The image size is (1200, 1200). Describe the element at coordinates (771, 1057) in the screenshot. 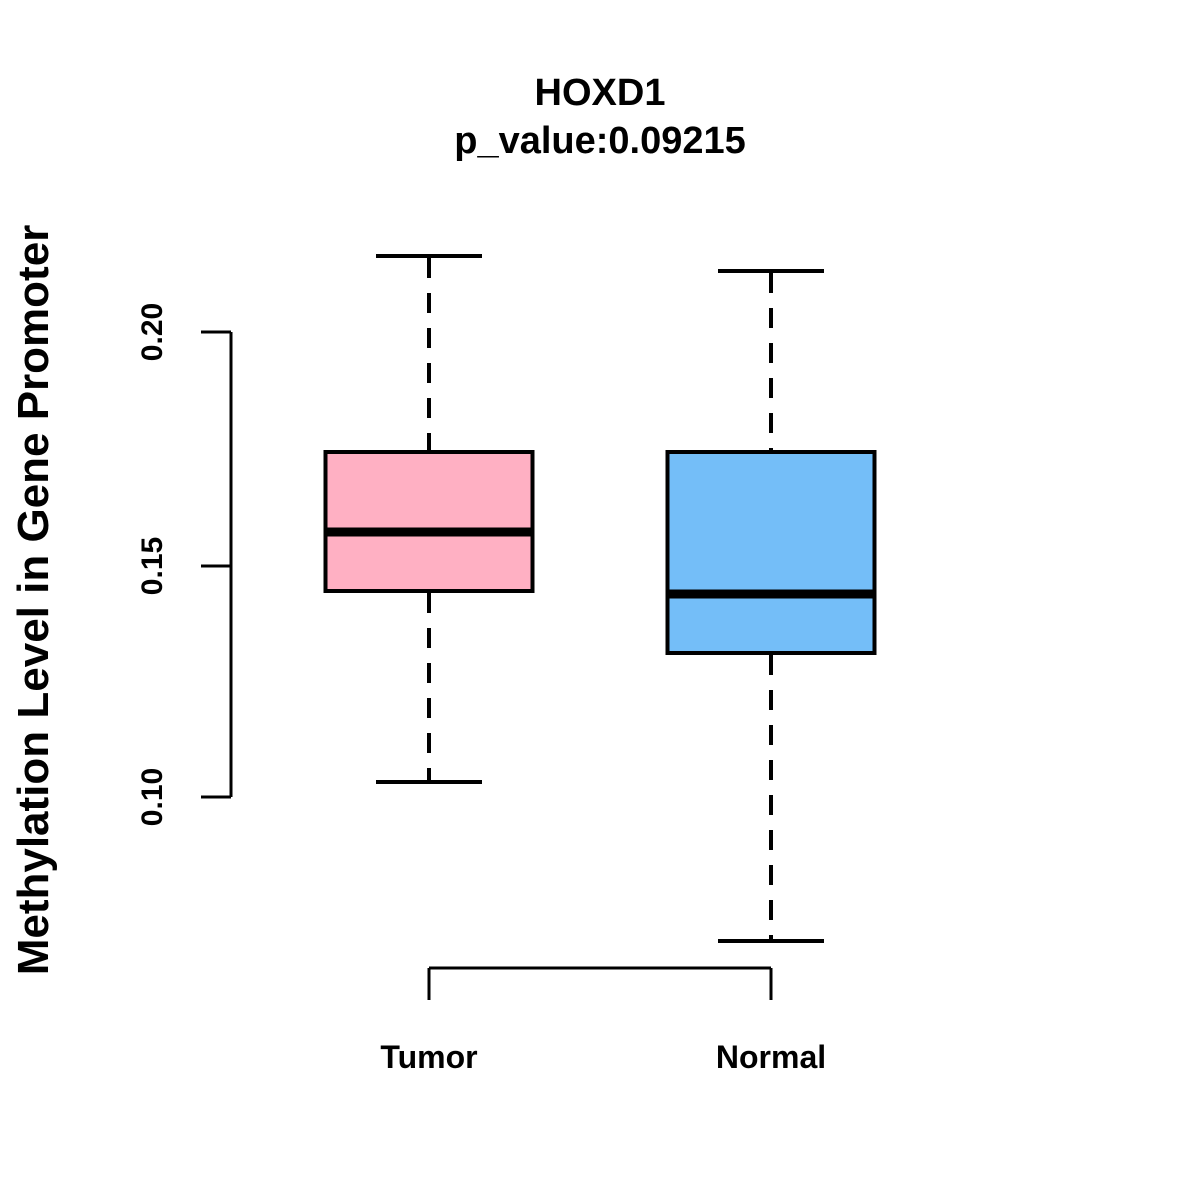

I see `x-label-normal: Normal` at that location.